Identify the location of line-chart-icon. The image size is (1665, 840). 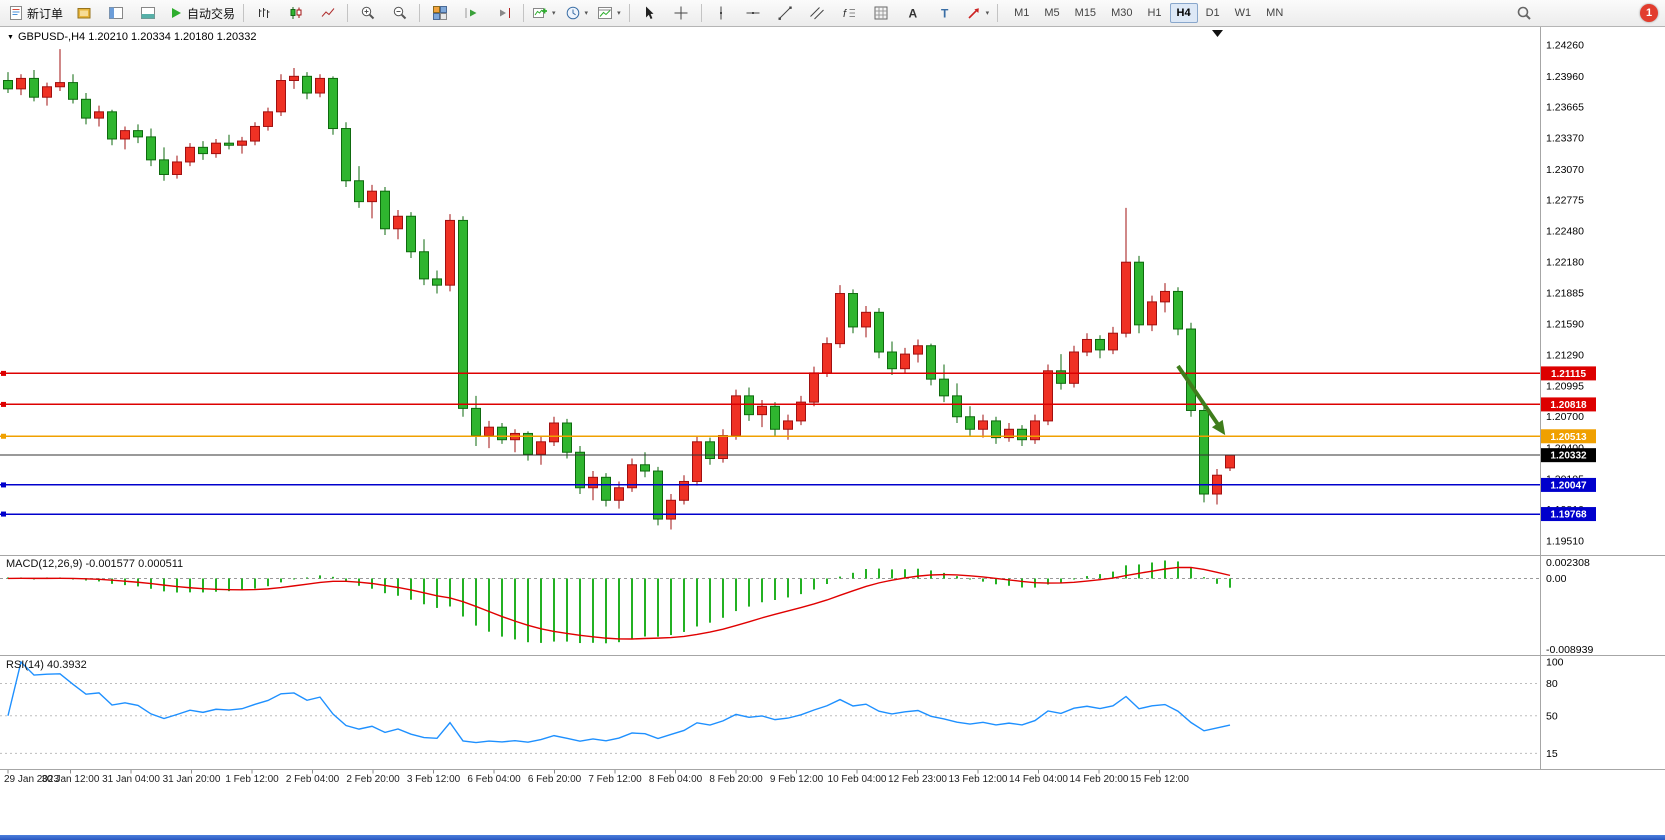
(327, 13).